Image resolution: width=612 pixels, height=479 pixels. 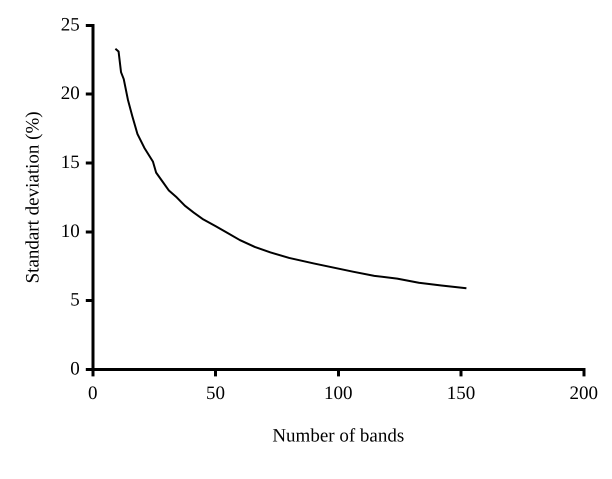 I want to click on x-tick-label: 0, so click(x=93, y=393).